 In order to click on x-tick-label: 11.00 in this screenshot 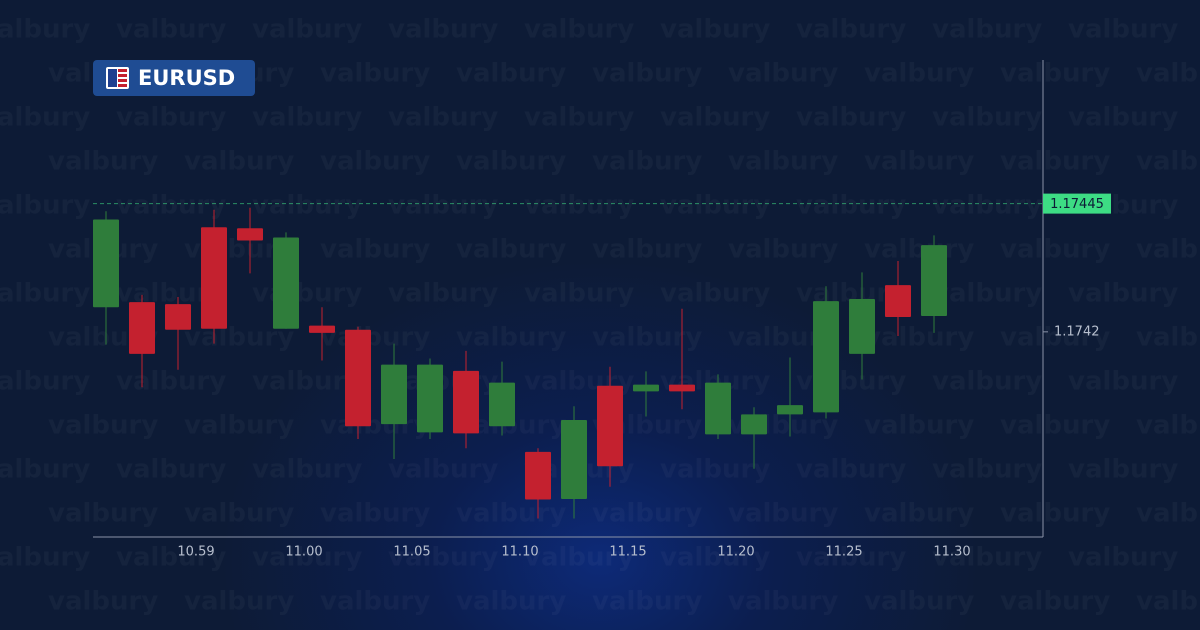, I will do `click(303, 552)`.